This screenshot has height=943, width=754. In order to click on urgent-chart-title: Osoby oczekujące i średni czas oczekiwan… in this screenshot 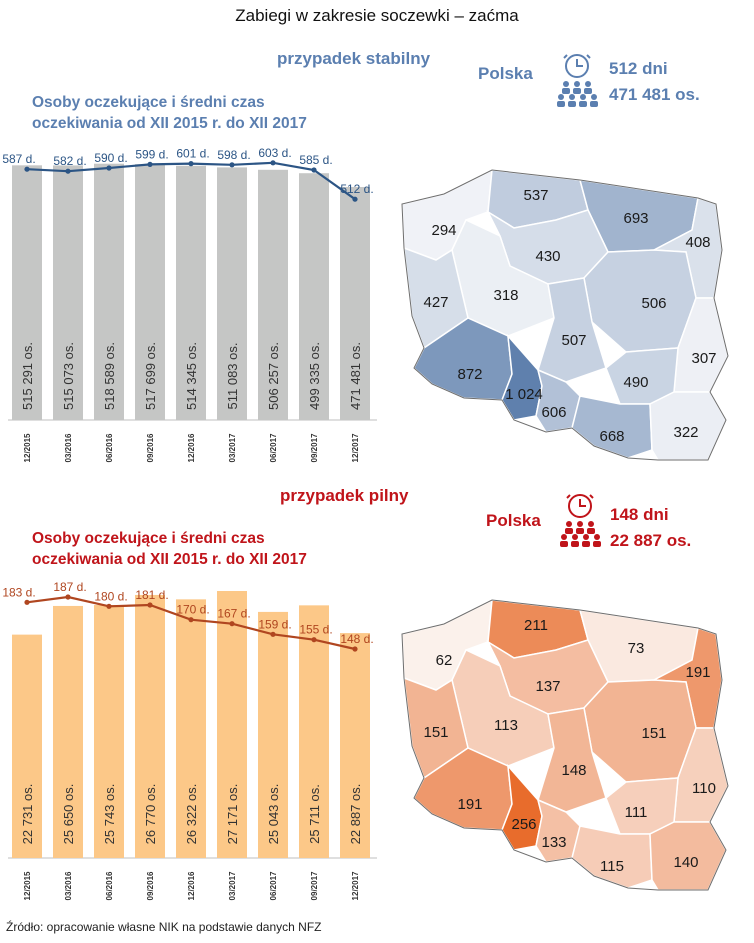, I will do `click(169, 549)`.